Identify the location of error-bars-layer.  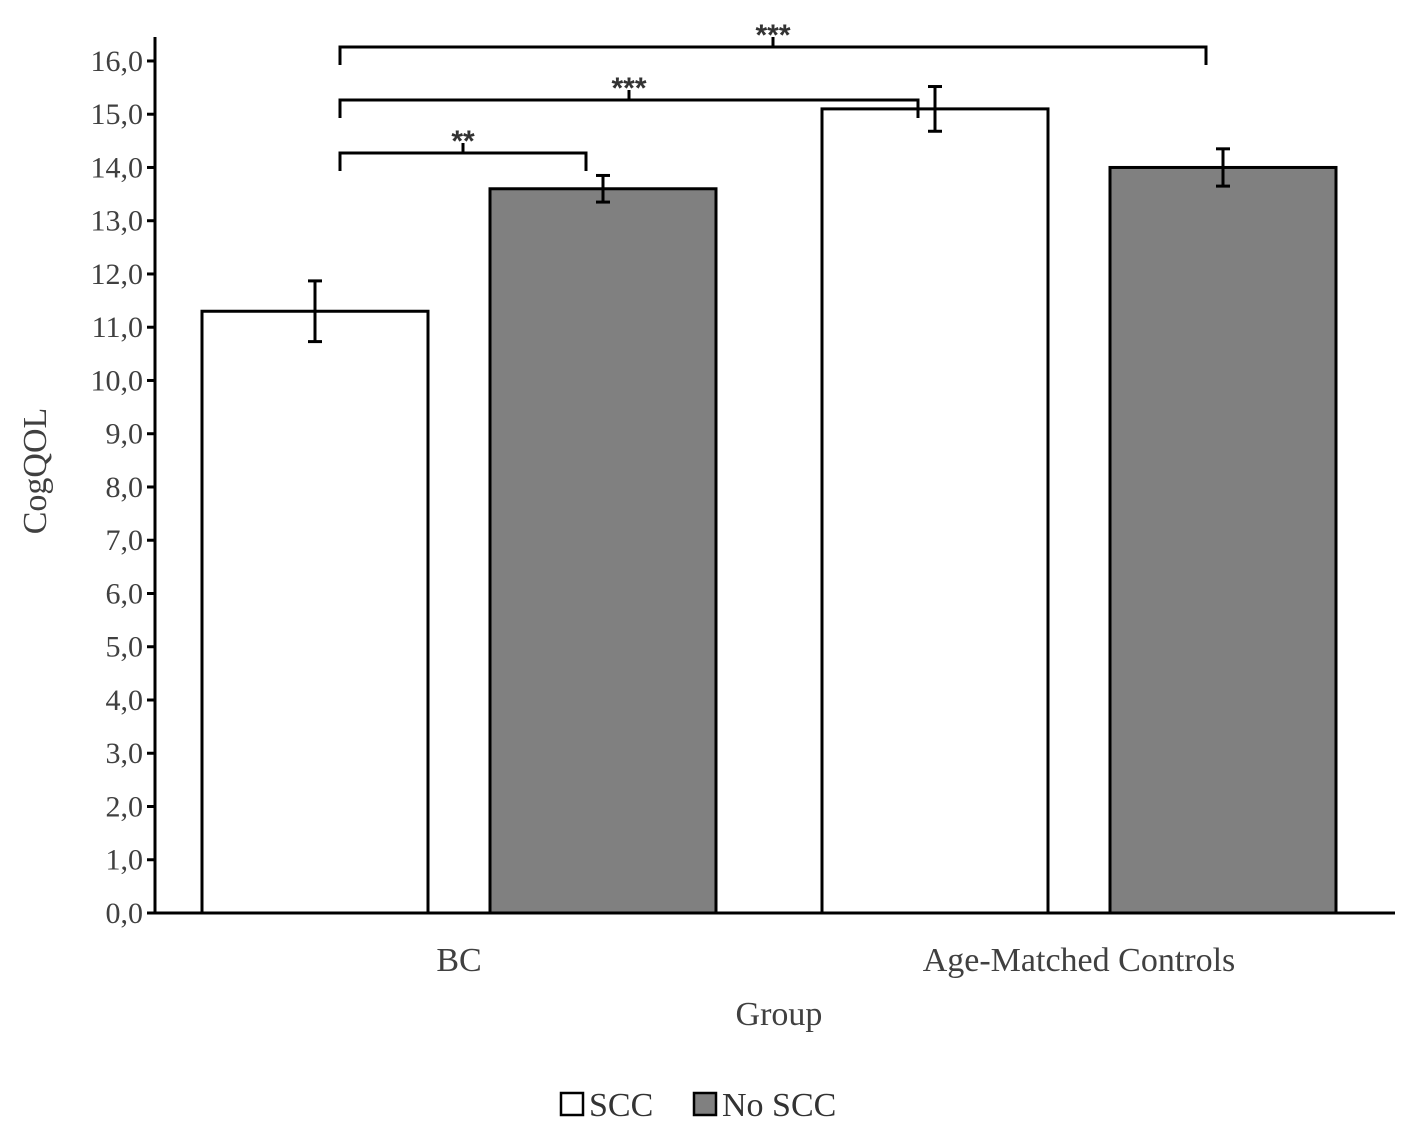
(769, 214).